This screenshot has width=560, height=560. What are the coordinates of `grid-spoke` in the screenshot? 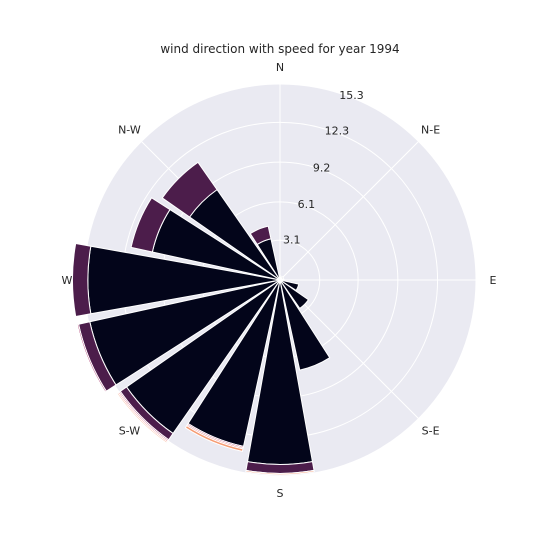 It's located at (349, 211).